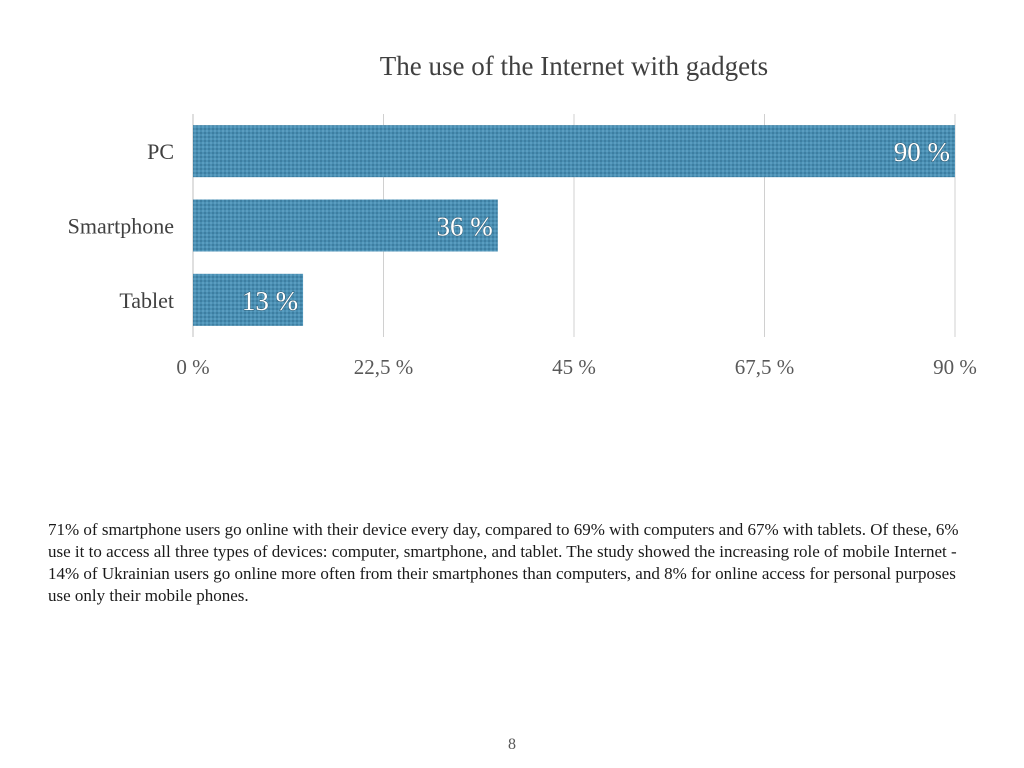 The width and height of the screenshot is (1024, 768). Describe the element at coordinates (270, 301) in the screenshot. I see `data-label: 13 %` at that location.